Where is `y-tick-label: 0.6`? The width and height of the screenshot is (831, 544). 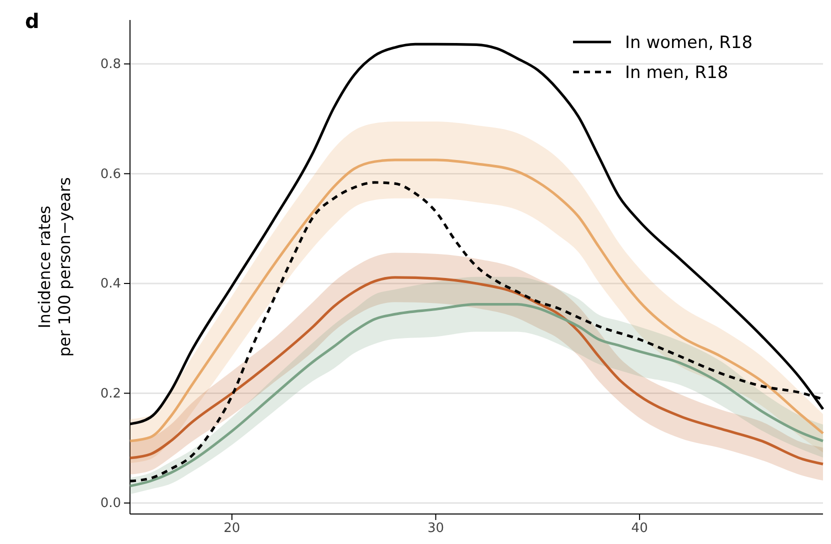
y-tick-label: 0.6 is located at coordinates (110, 174).